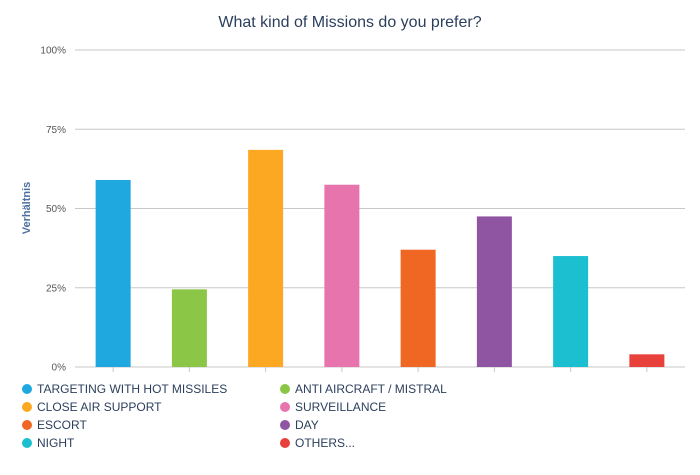 This screenshot has width=700, height=475. I want to click on legend-item: ANTI AIRCRAFT / MISTRAL, so click(363, 389).